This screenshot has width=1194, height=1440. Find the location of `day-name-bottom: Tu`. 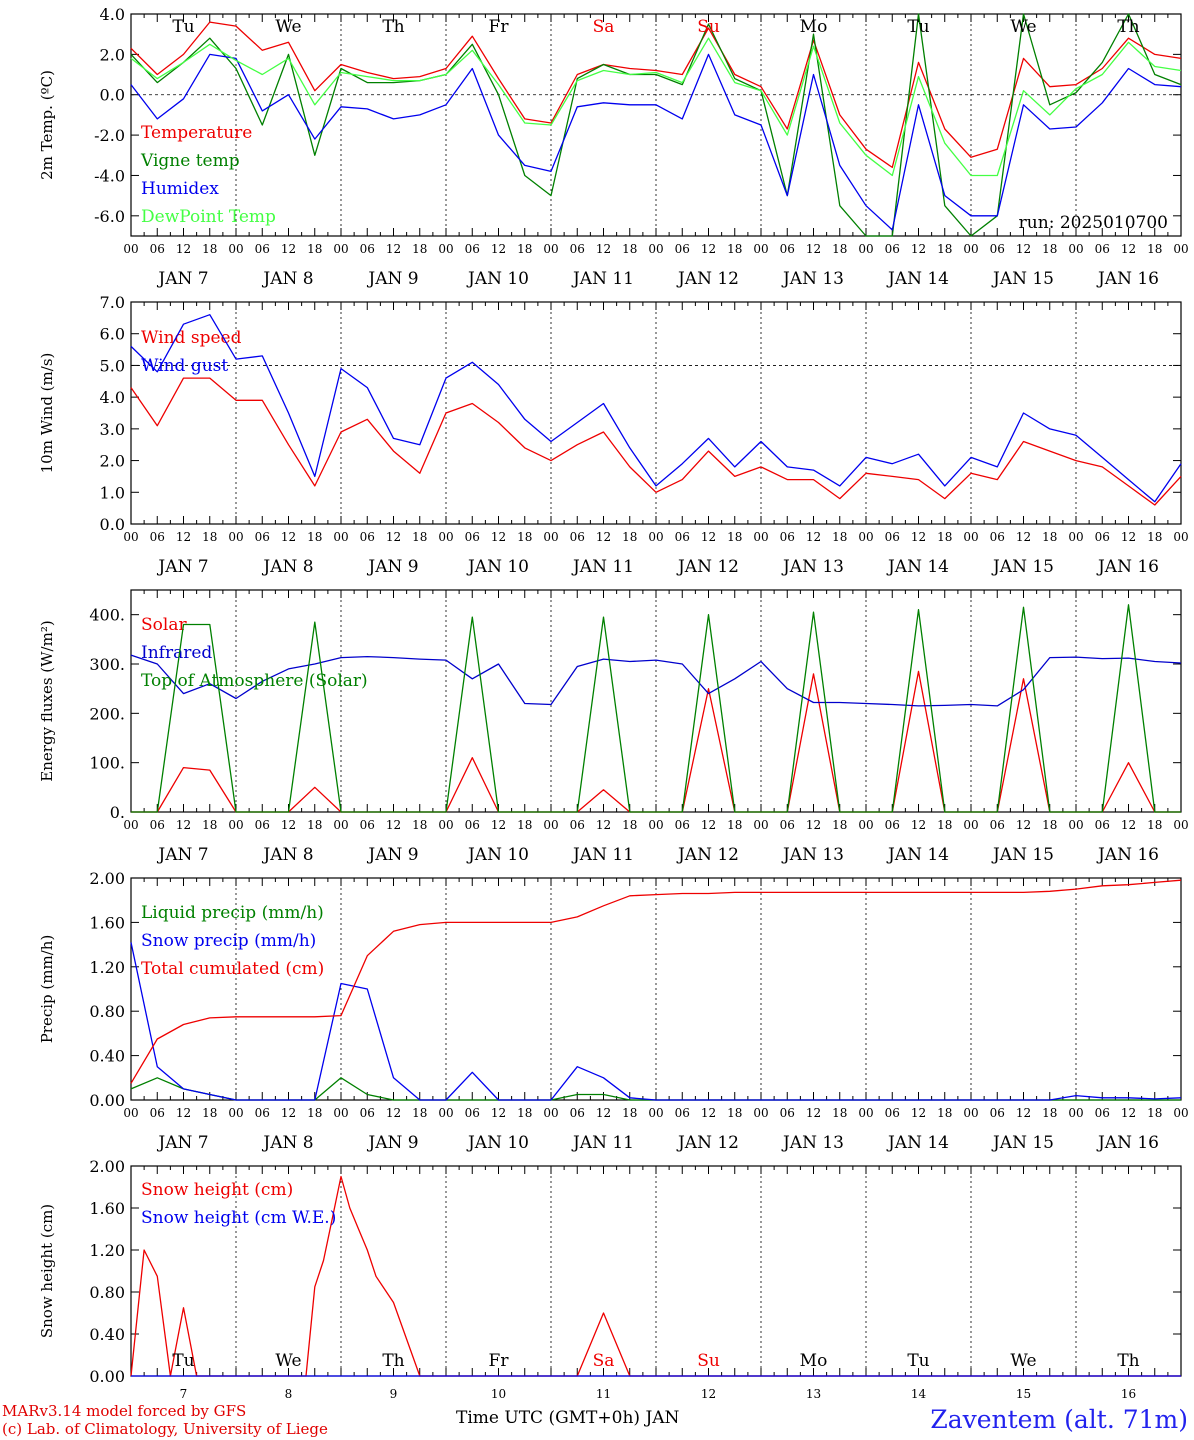

day-name-bottom: Tu is located at coordinates (183, 1361).